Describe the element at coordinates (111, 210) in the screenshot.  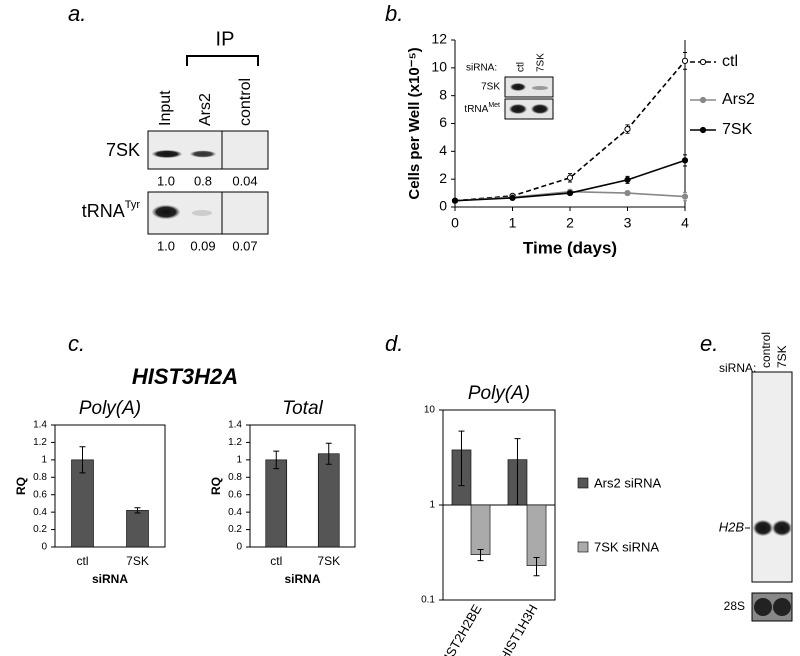
I see `row-label: tRNATyr` at that location.